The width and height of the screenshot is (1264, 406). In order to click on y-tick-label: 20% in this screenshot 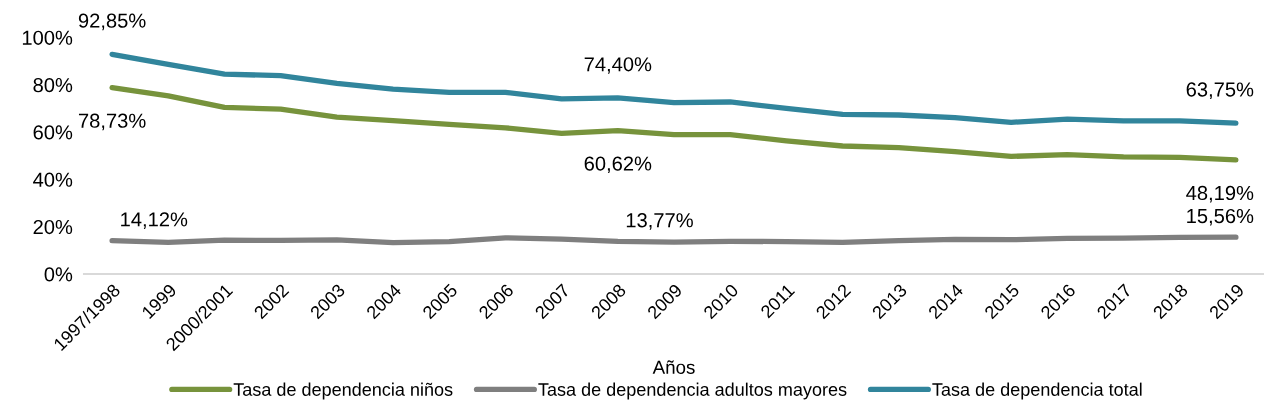, I will do `click(53, 227)`.